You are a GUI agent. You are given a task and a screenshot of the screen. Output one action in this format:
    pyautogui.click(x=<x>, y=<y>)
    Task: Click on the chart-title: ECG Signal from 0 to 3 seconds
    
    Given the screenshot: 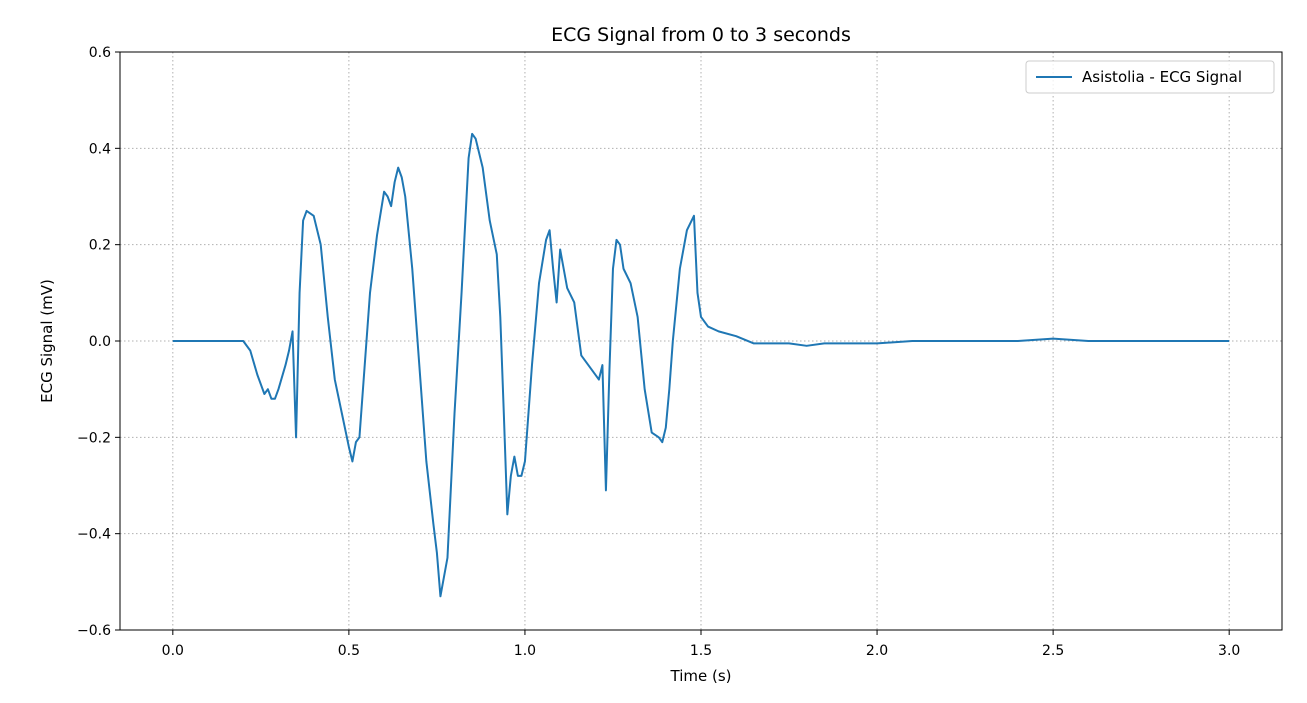 What is the action you would take?
    pyautogui.click(x=701, y=35)
    